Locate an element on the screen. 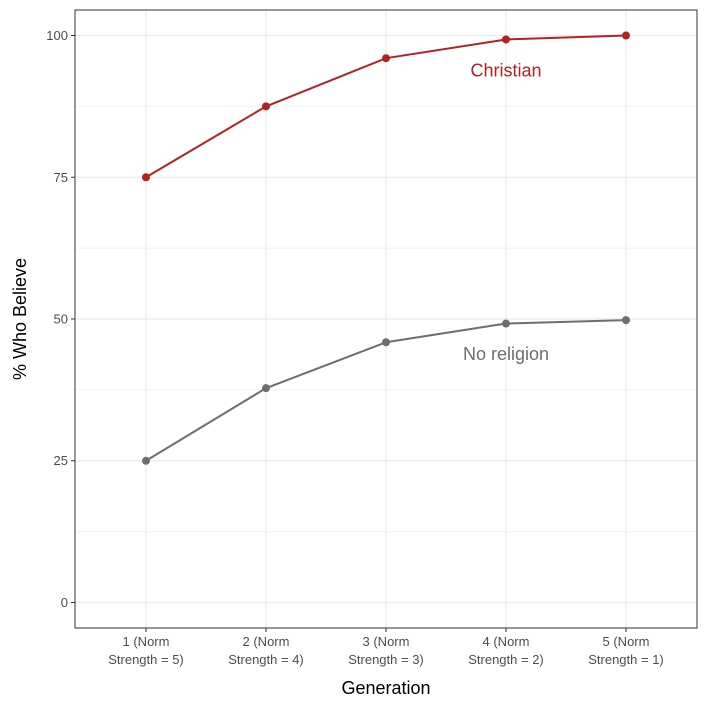 The width and height of the screenshot is (711, 711). x-tick-label-line: Strength = 3) is located at coordinates (386, 659).